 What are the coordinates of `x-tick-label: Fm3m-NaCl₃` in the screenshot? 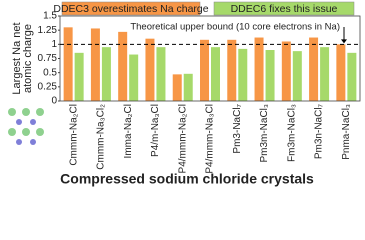 It's located at (291, 133).